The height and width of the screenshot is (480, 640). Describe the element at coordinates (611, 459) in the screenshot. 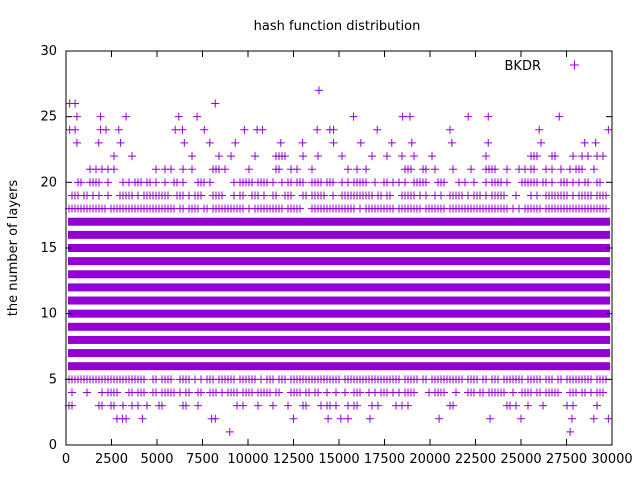

I see `x-tick-label: 30000` at that location.